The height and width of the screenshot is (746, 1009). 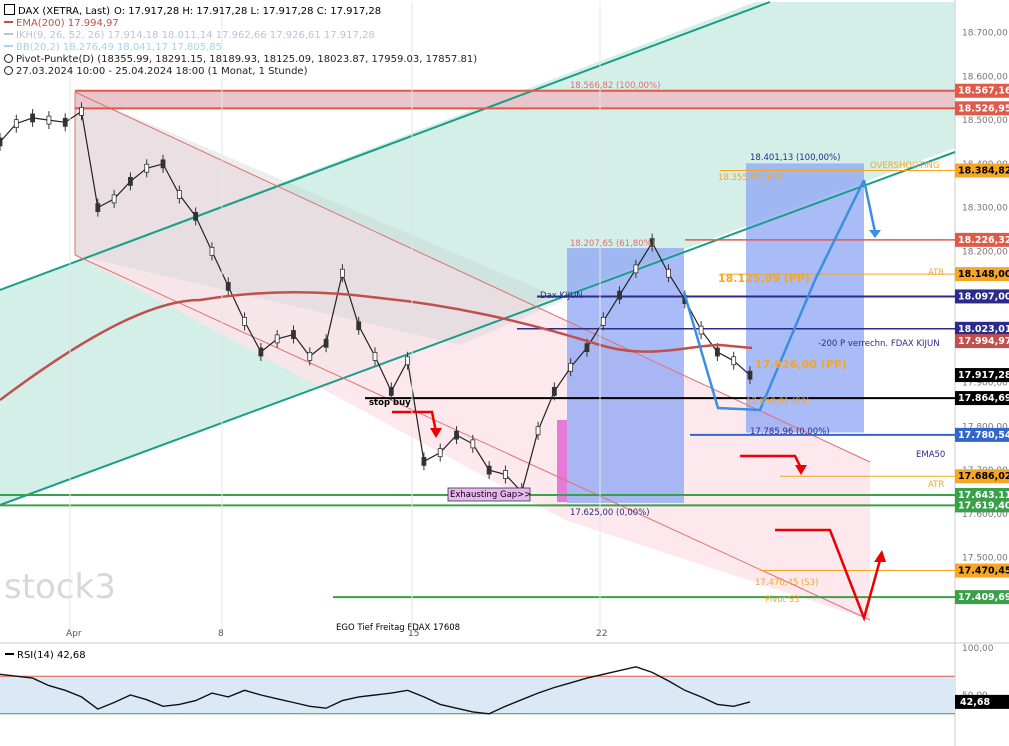 What do you see at coordinates (983, 171) in the screenshot?
I see `price-level-label: 18.384,82` at bounding box center [983, 171].